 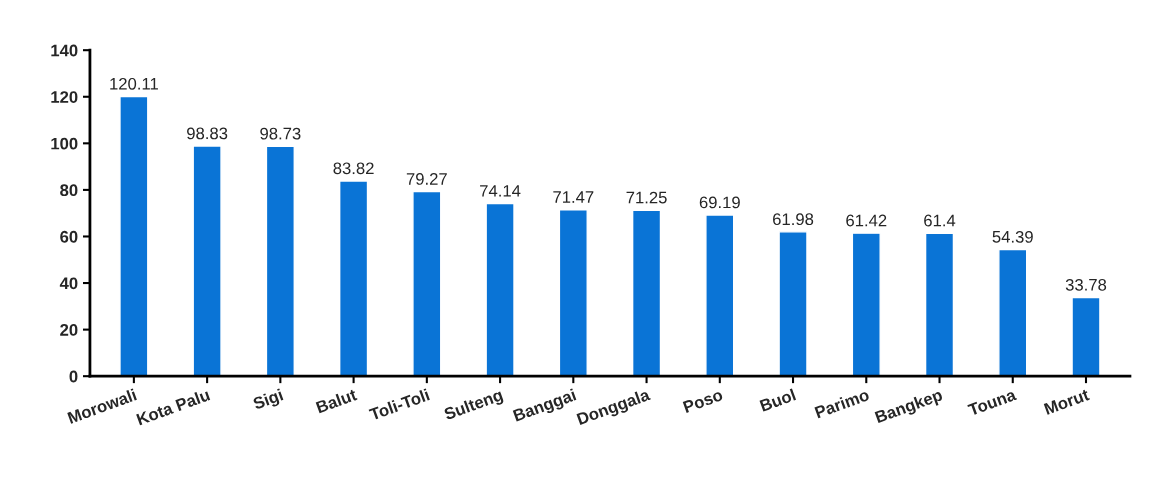 I want to click on data-label: 54.39, so click(x=1012, y=236).